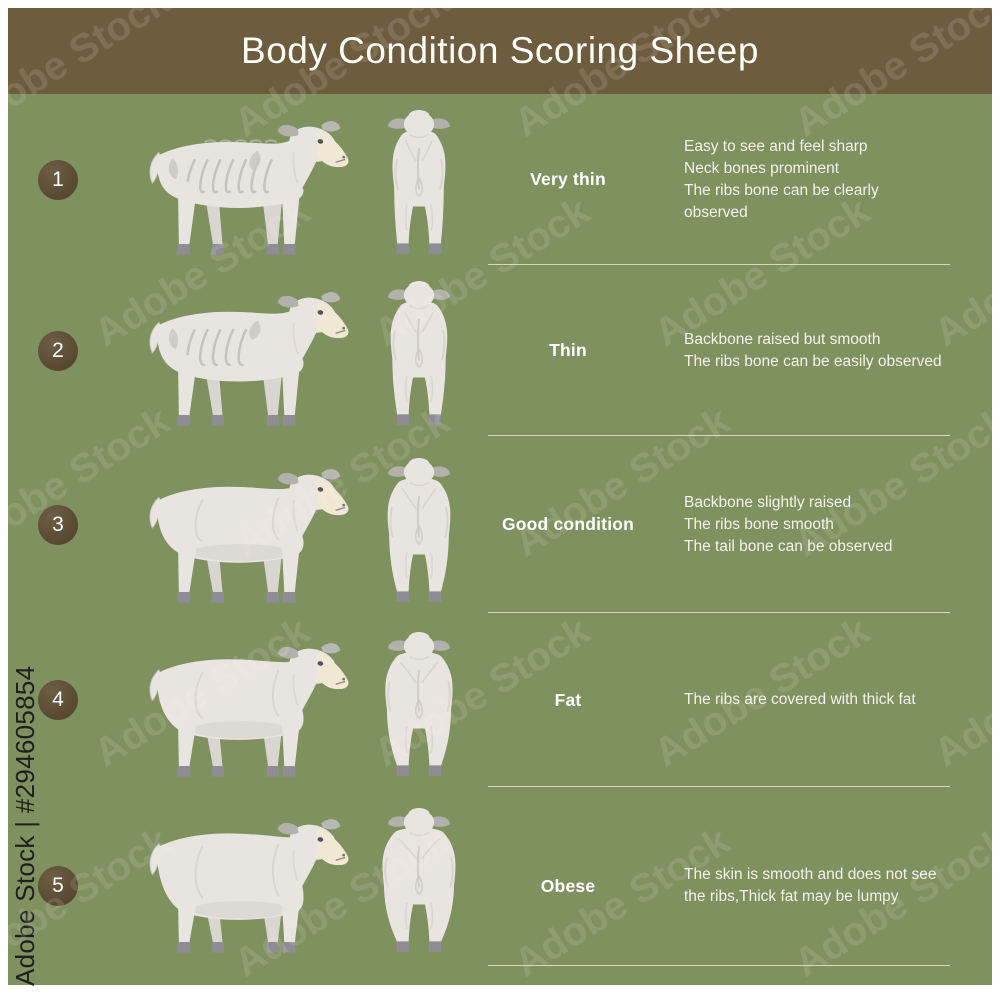 Image resolution: width=1000 pixels, height=1000 pixels. What do you see at coordinates (768, 502) in the screenshot?
I see `description-line: Backbone slightly raised` at bounding box center [768, 502].